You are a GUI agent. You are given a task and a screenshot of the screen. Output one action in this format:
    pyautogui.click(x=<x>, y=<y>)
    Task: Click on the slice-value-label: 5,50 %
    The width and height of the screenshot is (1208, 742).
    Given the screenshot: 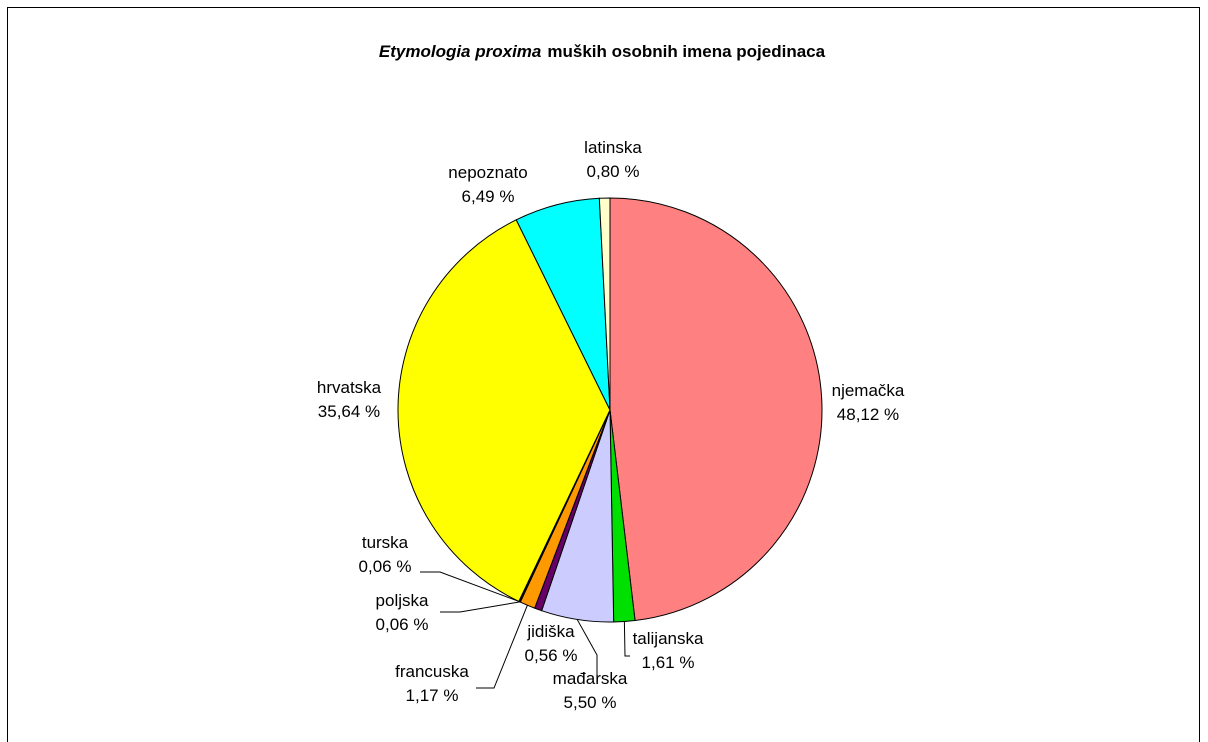 What is the action you would take?
    pyautogui.click(x=590, y=702)
    